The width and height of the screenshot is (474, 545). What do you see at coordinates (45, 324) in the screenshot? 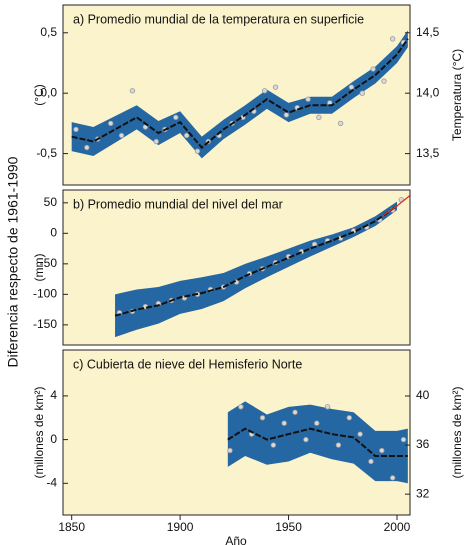
I see `y-tick-label: -150` at bounding box center [45, 324].